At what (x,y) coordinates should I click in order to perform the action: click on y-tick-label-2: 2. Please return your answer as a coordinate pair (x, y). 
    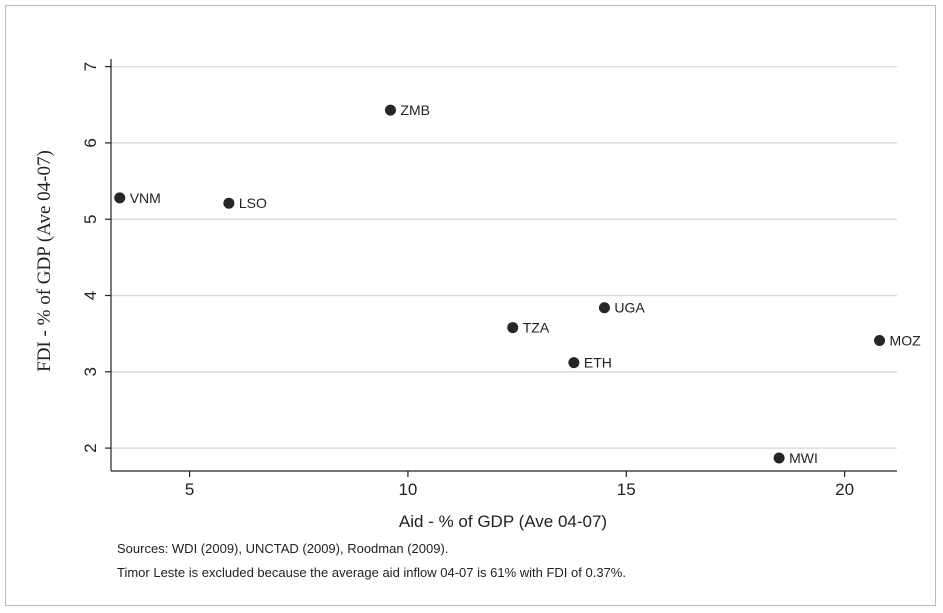
    Looking at the image, I should click on (90, 447).